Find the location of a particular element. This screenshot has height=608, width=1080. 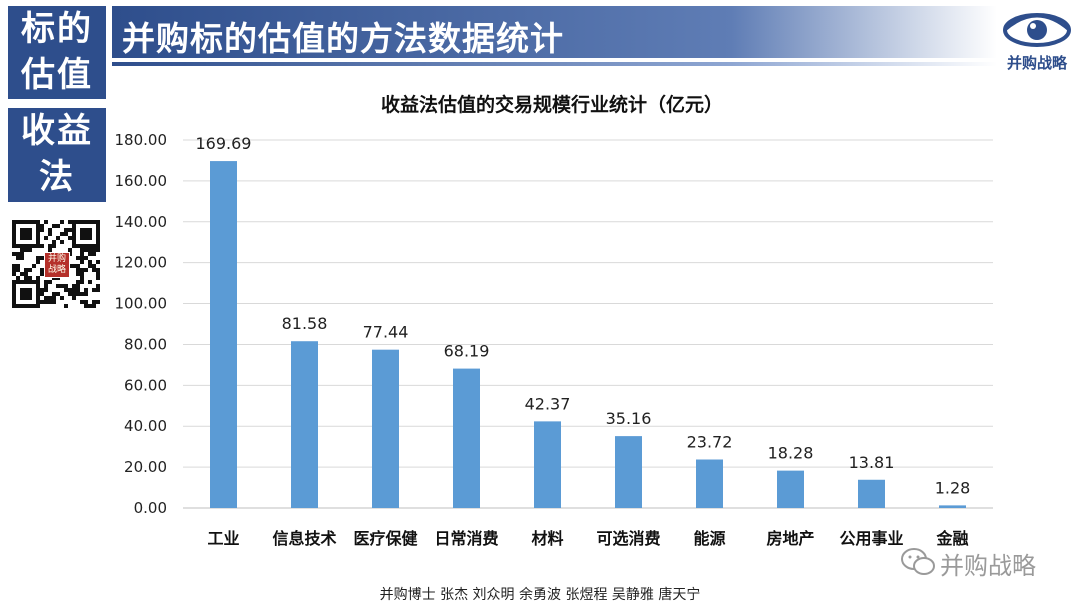

x-category-label: 公用事业 is located at coordinates (871, 538).